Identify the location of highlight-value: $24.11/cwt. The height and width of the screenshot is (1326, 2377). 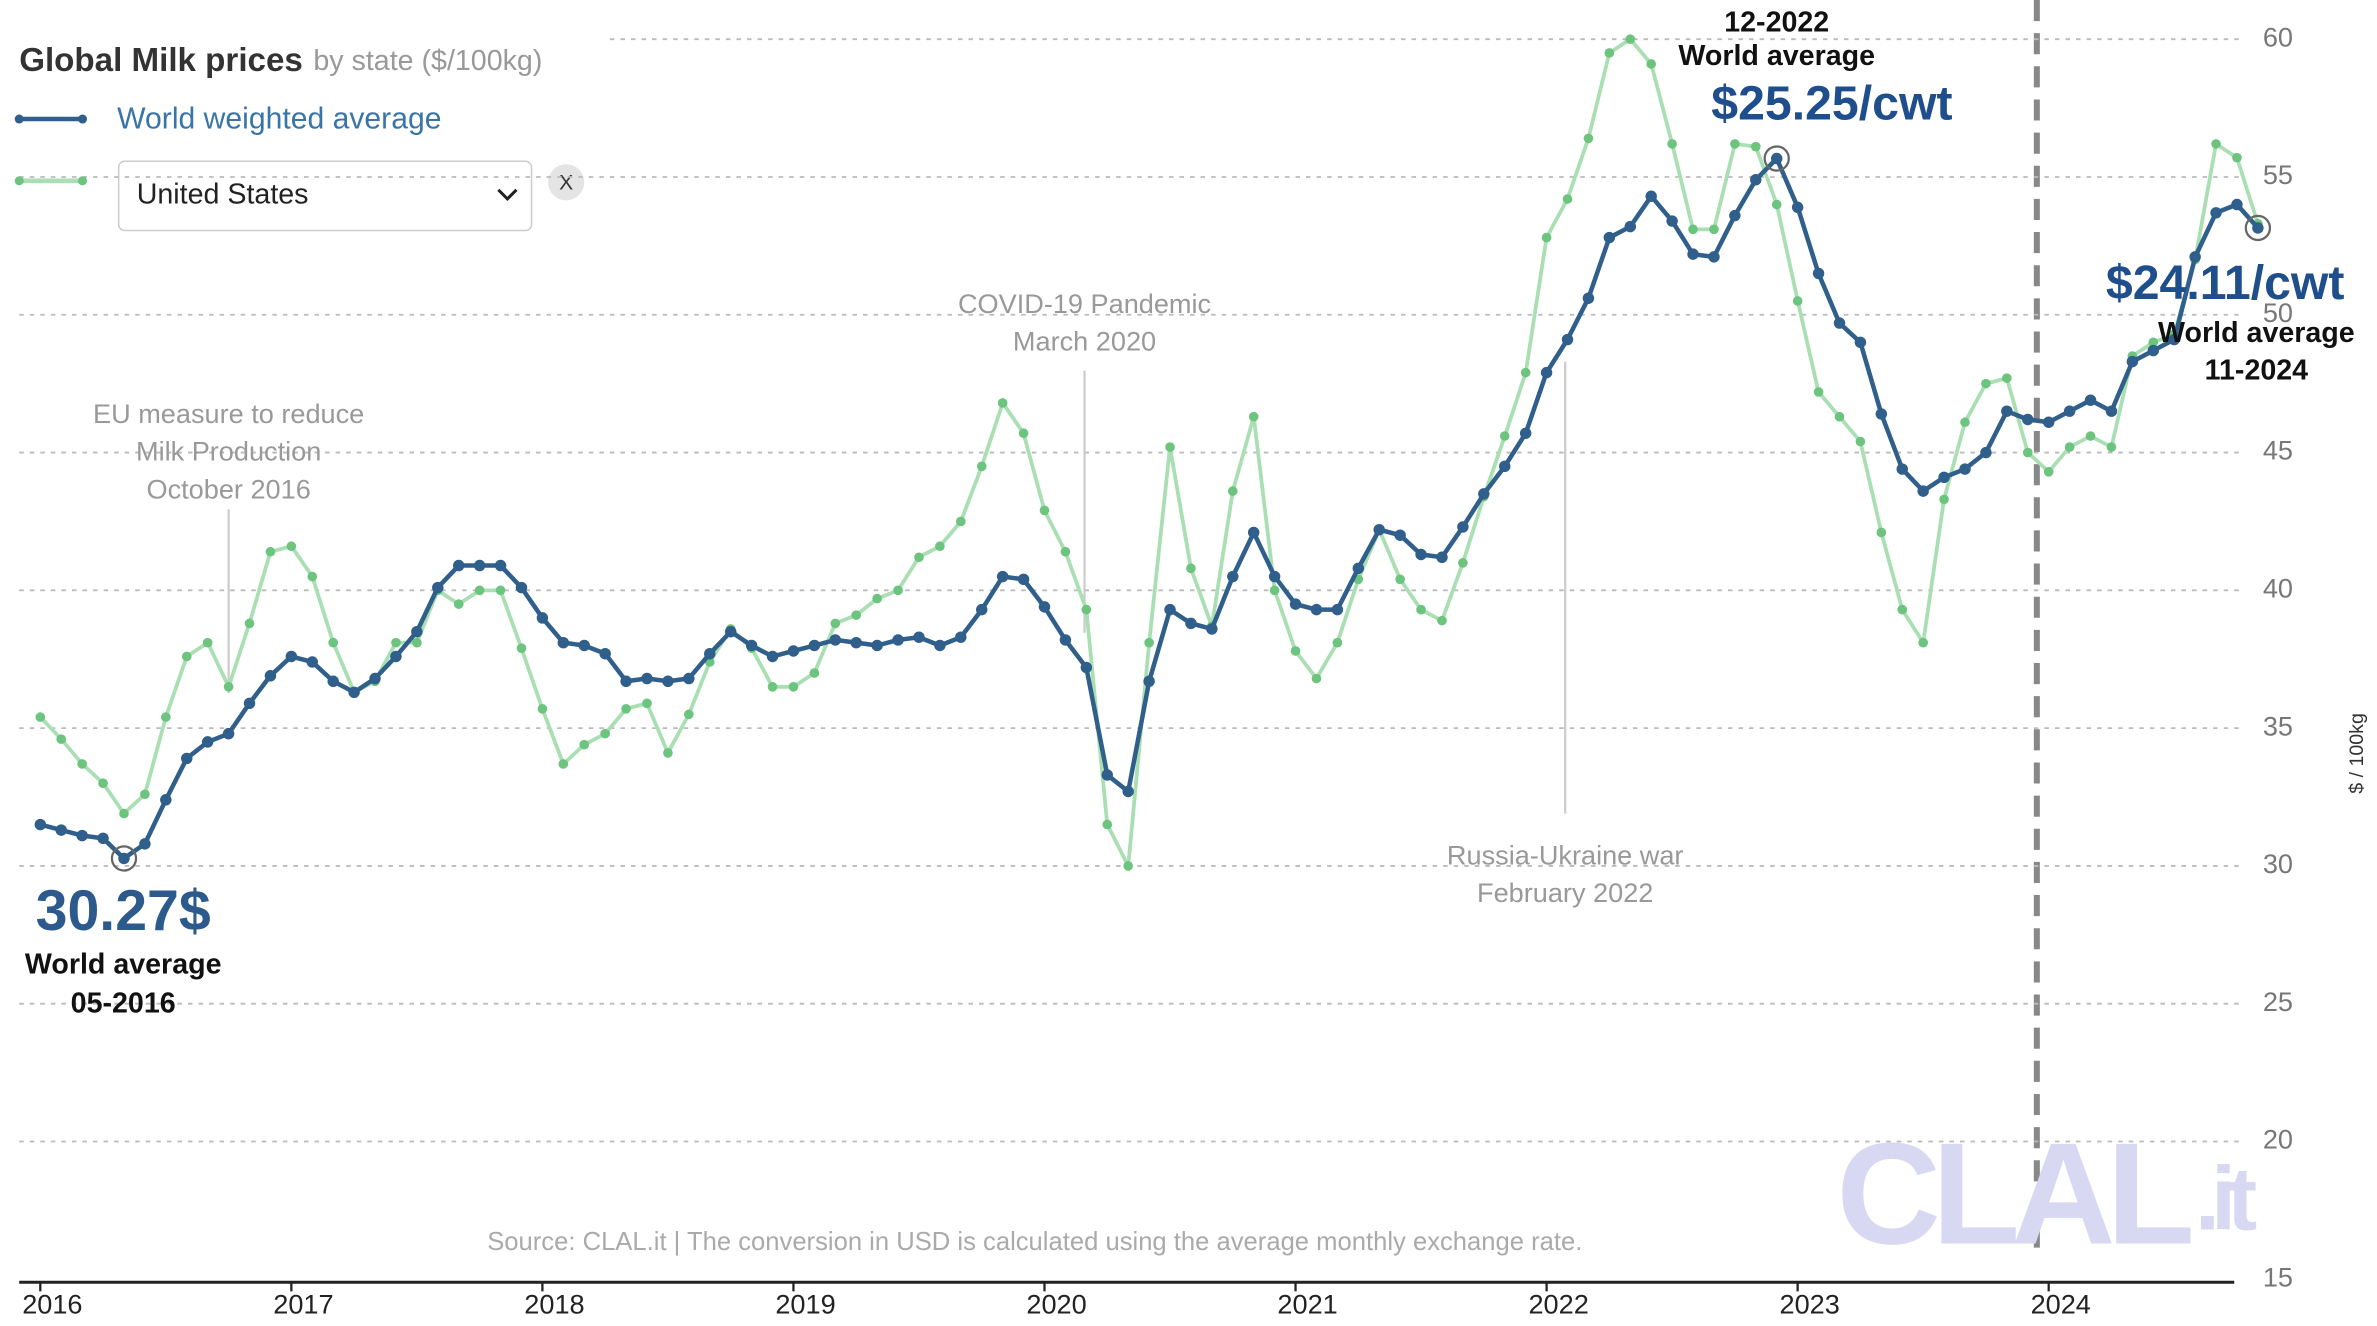
(2225, 283).